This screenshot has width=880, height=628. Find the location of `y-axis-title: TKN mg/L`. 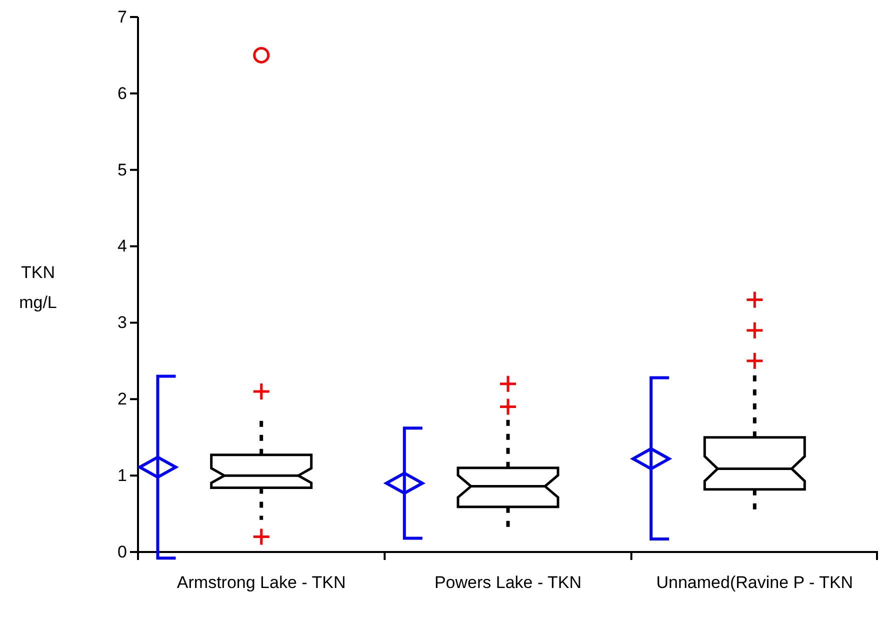

y-axis-title: TKN mg/L is located at coordinates (38, 287).